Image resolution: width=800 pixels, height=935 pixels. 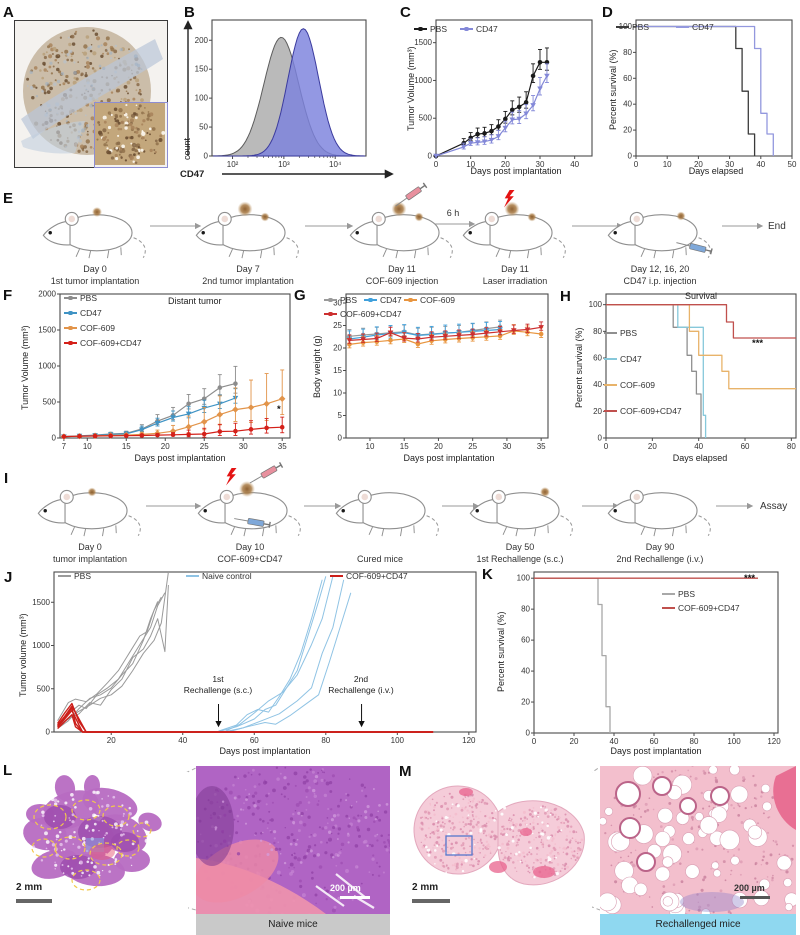 I want to click on d-legend-cd47: CD47, so click(x=695, y=27).